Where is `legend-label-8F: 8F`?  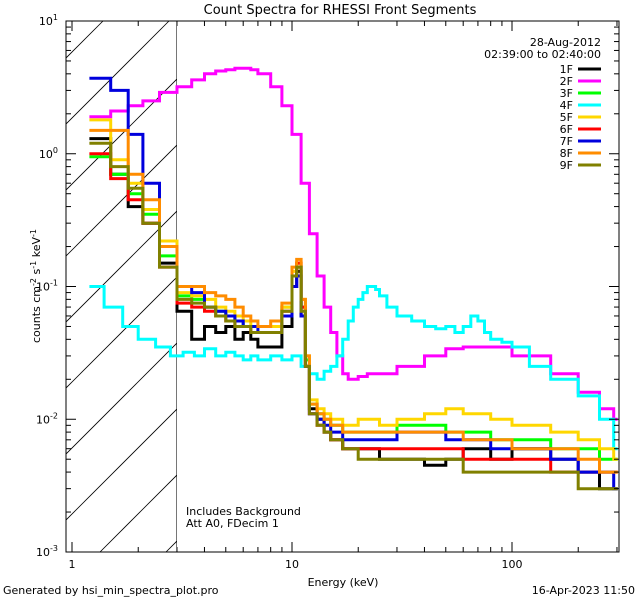
legend-label-8F: 8F is located at coordinates (566, 153).